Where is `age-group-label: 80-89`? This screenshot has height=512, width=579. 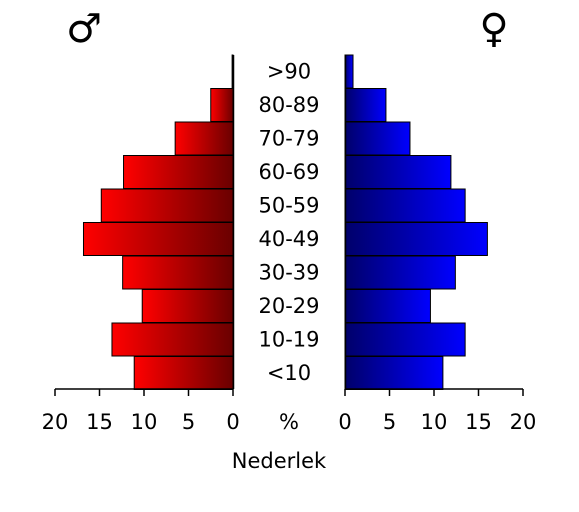
age-group-label: 80-89 is located at coordinates (288, 105).